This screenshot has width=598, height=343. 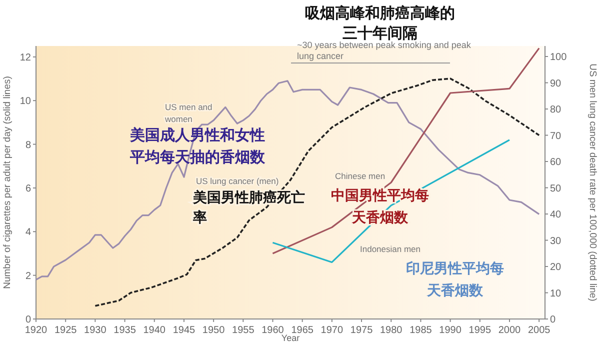 What do you see at coordinates (553, 320) in the screenshot?
I see `y2-tick-label: 0` at bounding box center [553, 320].